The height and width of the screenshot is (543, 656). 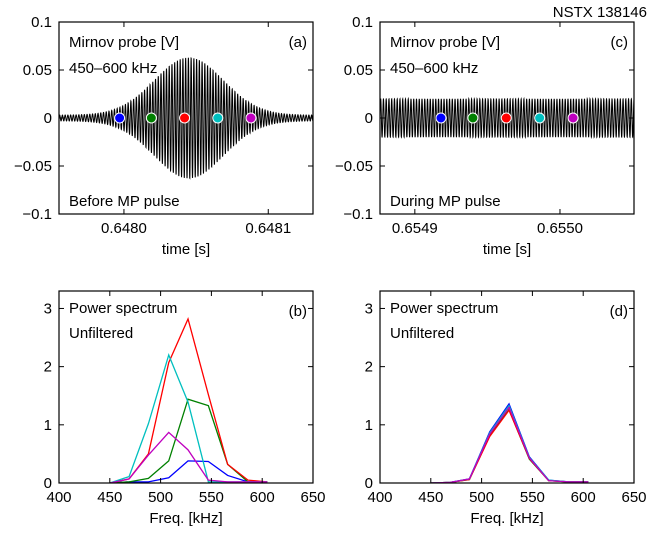 I want to click on x-tick-label: 0.6481, so click(x=268, y=228).